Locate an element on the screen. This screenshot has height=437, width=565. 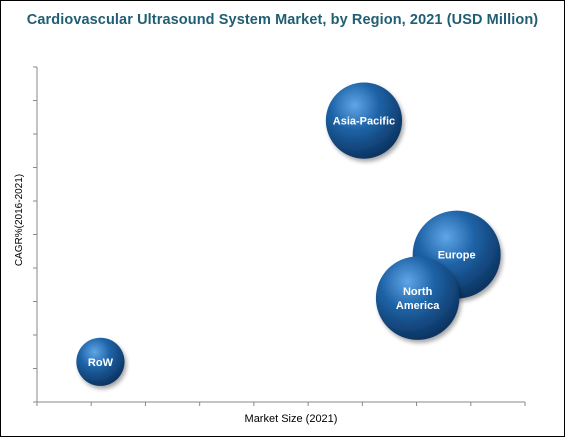
bubble-label: North America is located at coordinates (418, 299).